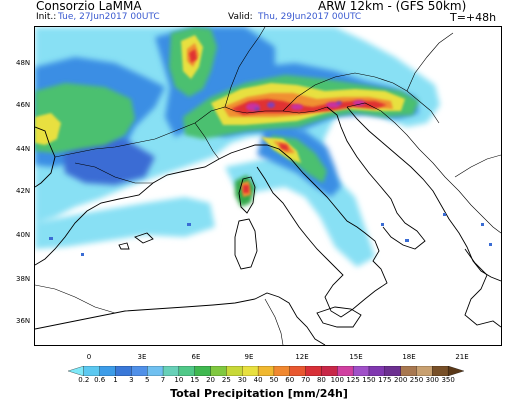 This screenshot has width=518, height=400. What do you see at coordinates (196, 357) in the screenshot?
I see `lon-label-6e: 6E` at bounding box center [196, 357].